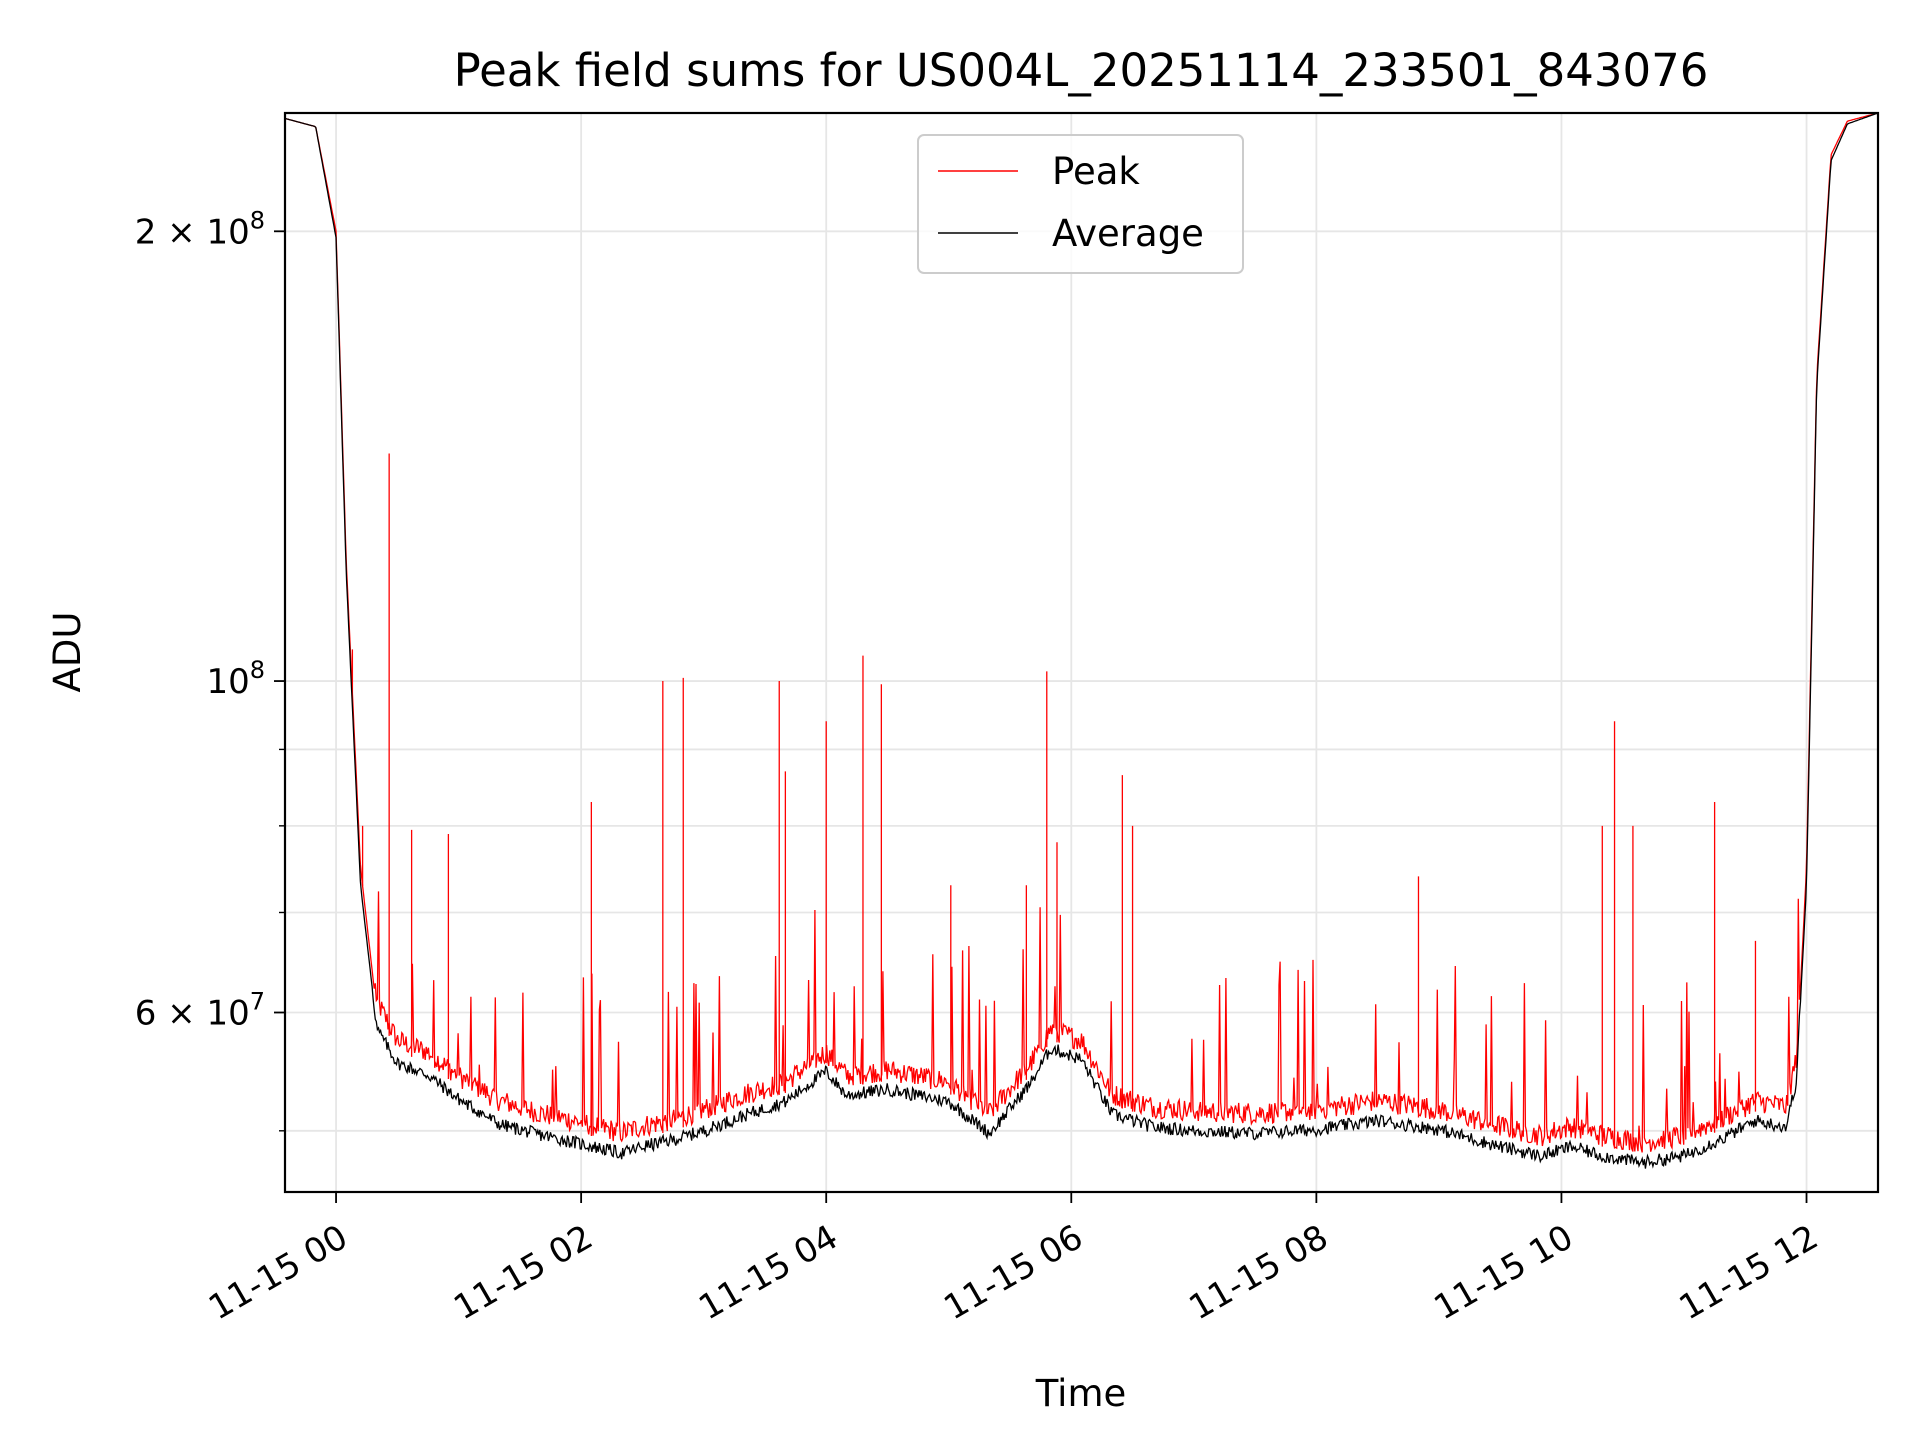  What do you see at coordinates (67, 652) in the screenshot?
I see `y-axis-label: ADU` at bounding box center [67, 652].